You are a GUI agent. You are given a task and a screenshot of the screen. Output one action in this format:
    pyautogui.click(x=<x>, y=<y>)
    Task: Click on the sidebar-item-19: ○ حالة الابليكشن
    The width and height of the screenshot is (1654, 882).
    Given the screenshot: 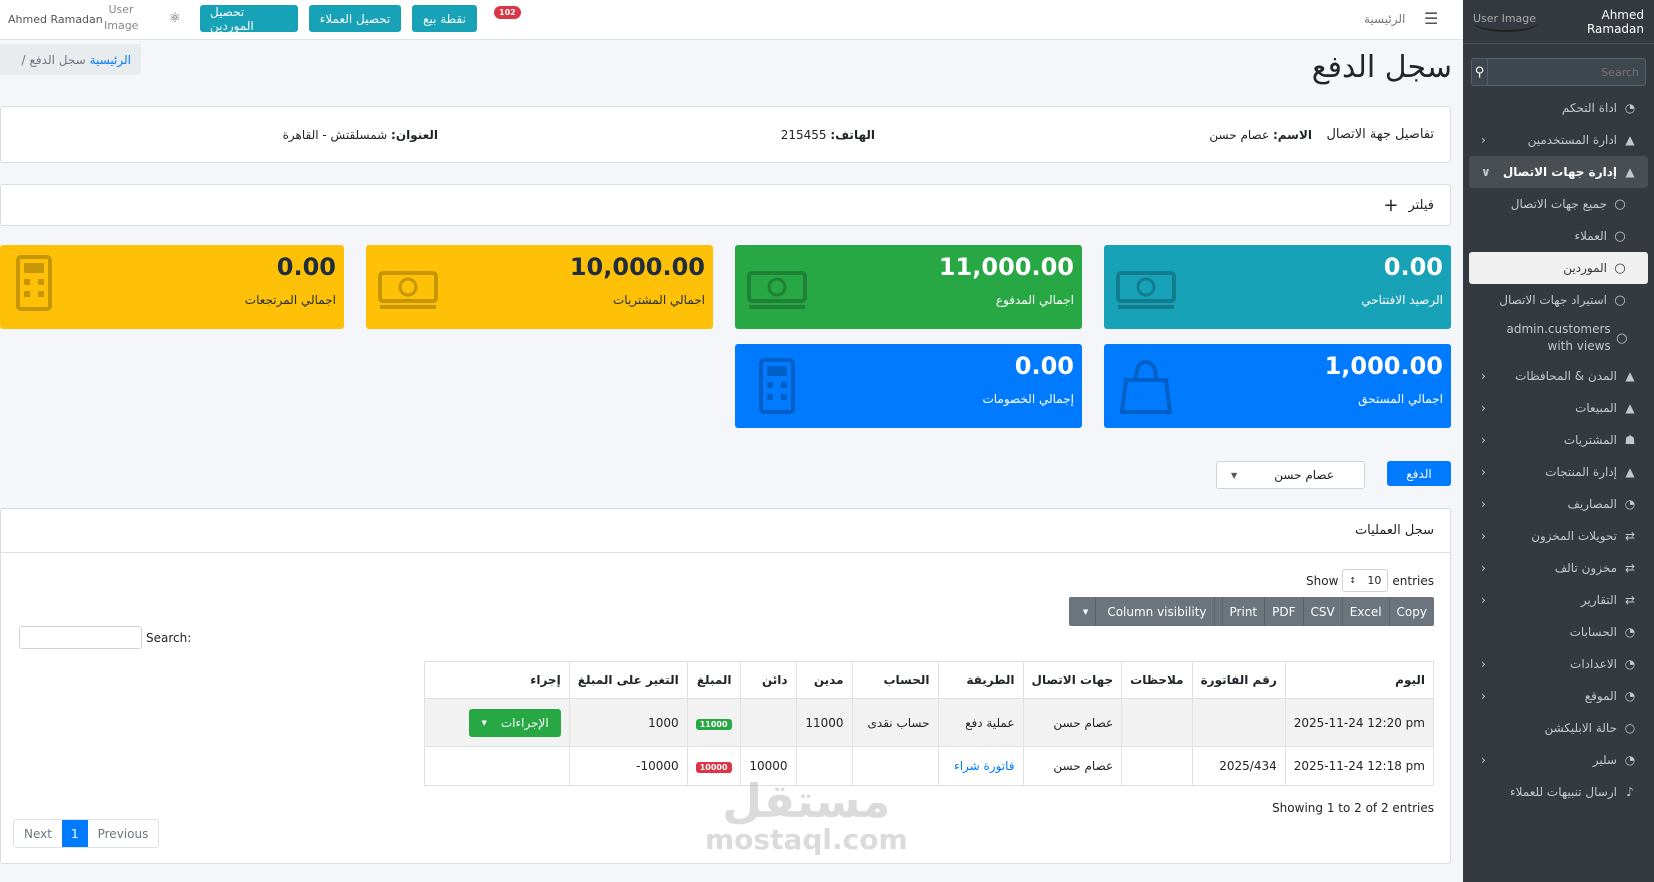 What is the action you would take?
    pyautogui.click(x=1558, y=728)
    